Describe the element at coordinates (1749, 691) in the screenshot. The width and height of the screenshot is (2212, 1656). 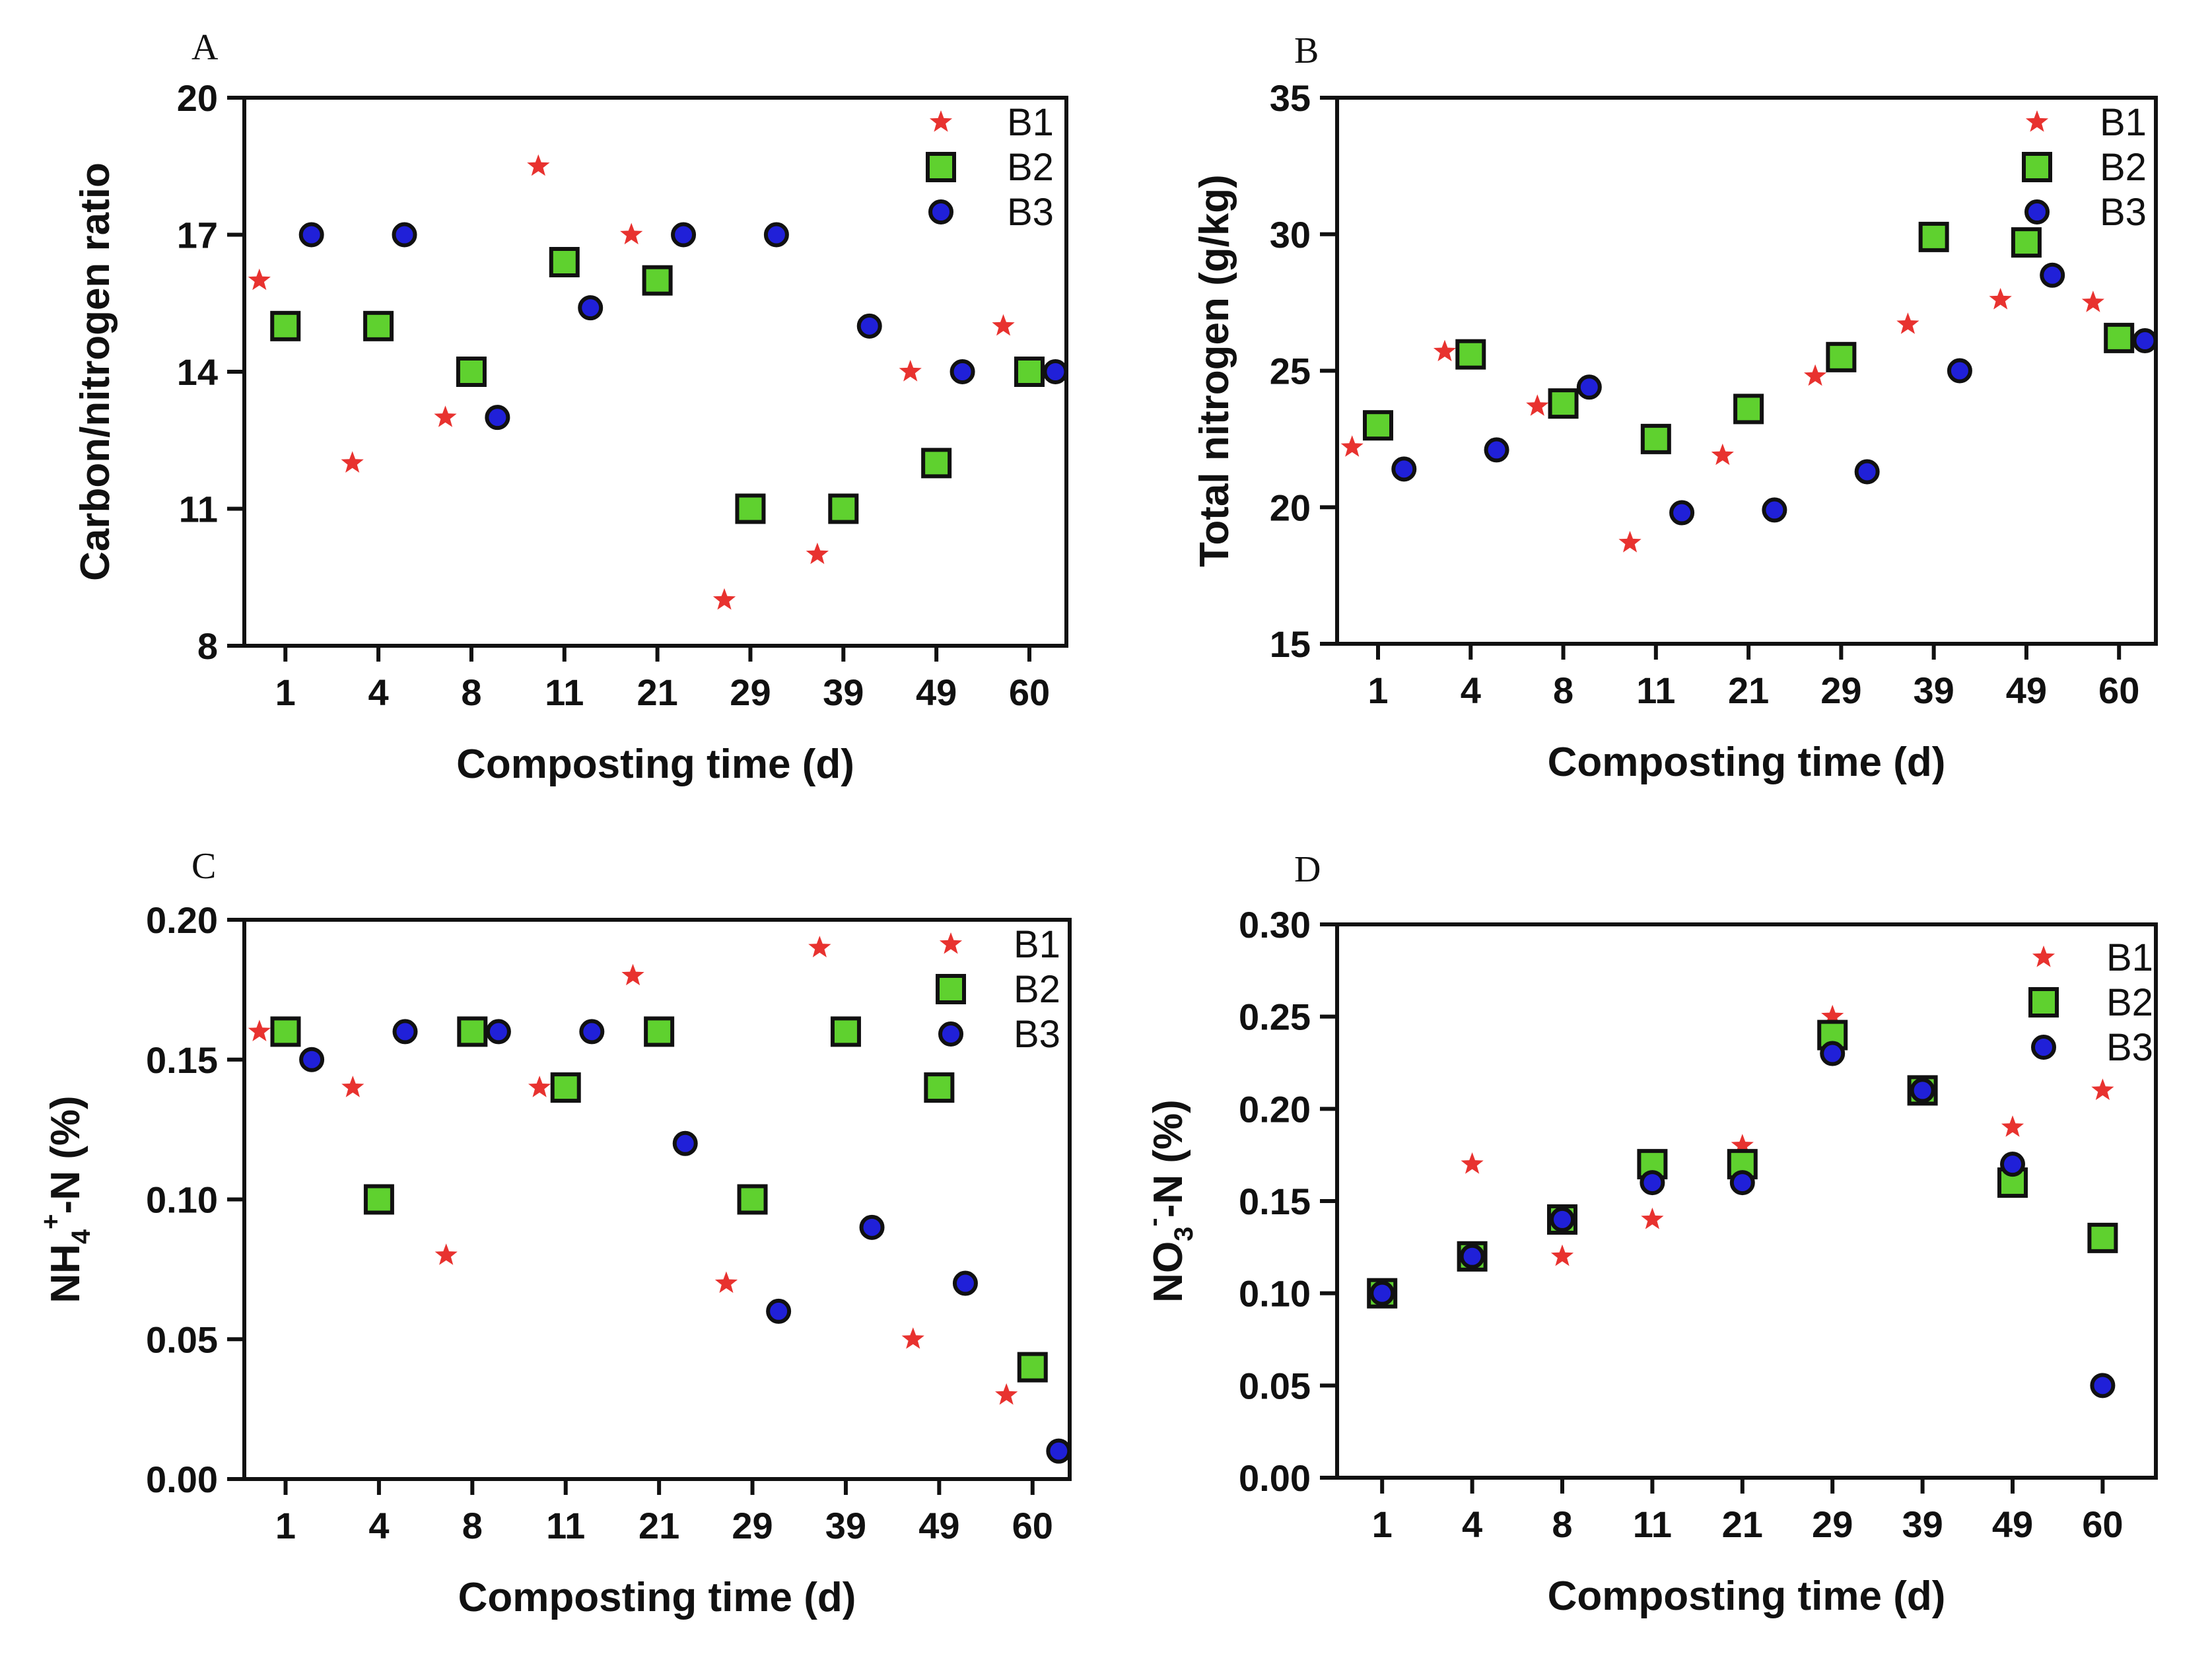
I see `x-tick-label: 21` at that location.